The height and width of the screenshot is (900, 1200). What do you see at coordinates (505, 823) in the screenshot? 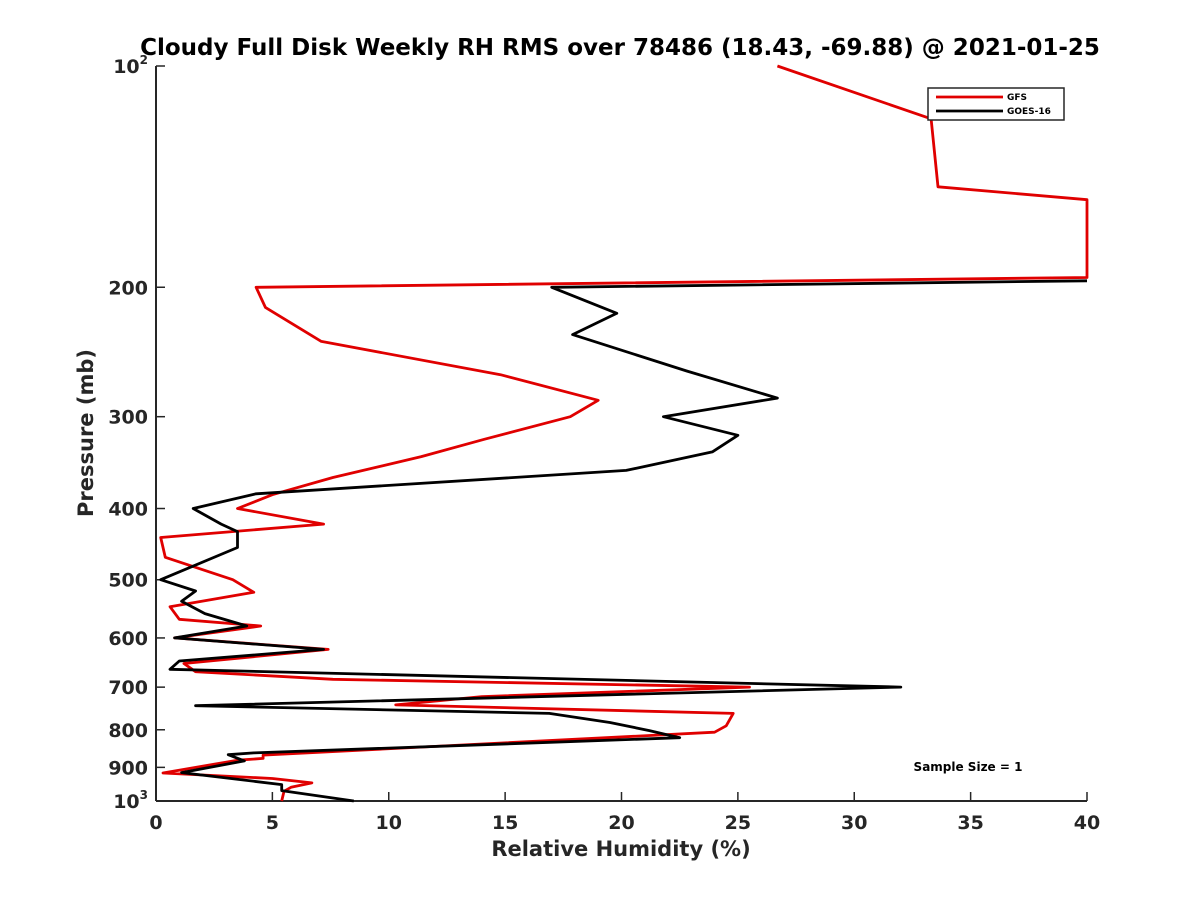
I see `x-tick-label: 15` at bounding box center [505, 823].